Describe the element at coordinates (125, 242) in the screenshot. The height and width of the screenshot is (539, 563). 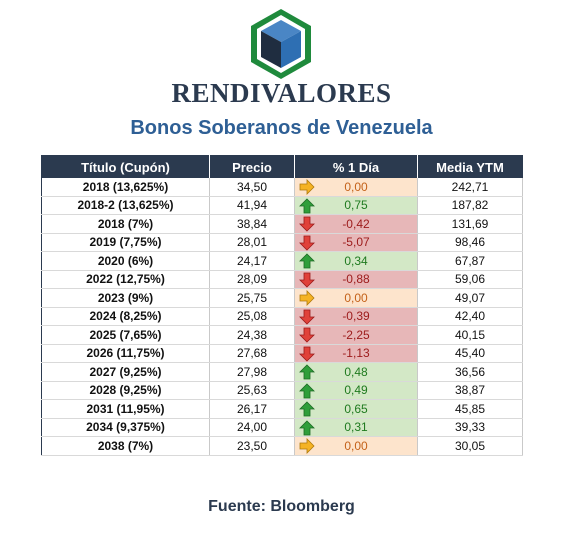
I see `bond-title: 2019 (7,75%)` at that location.